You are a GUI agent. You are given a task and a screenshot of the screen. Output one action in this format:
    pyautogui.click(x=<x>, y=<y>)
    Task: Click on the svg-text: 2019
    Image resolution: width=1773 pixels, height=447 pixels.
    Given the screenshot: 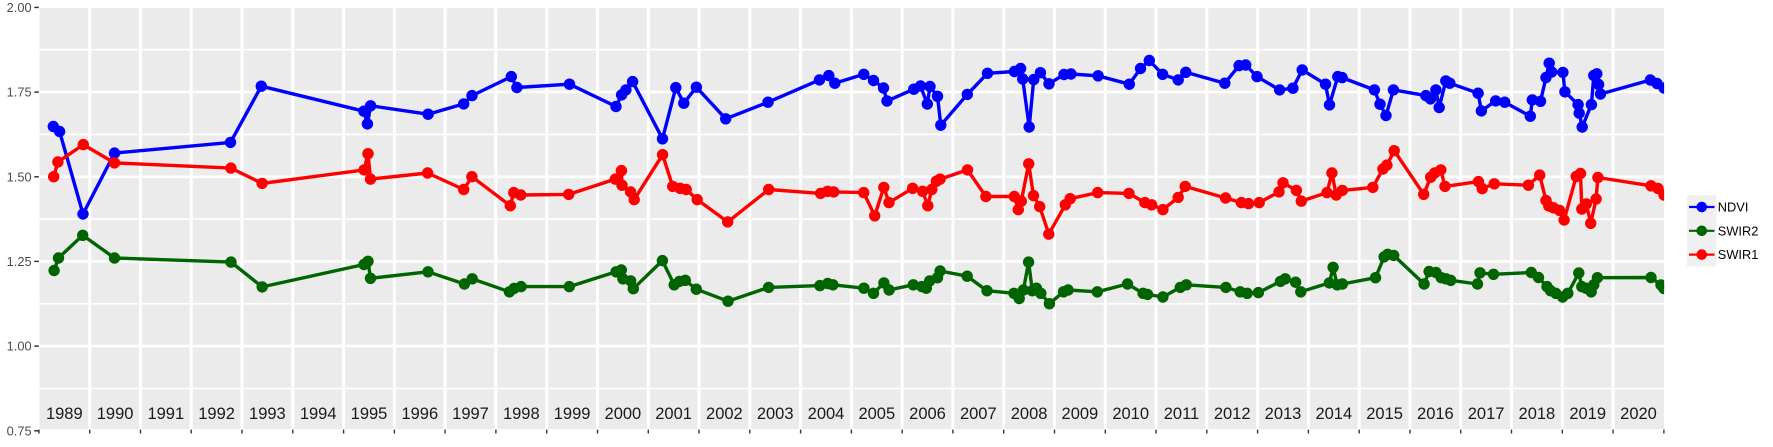 What is the action you would take?
    pyautogui.click(x=1587, y=414)
    